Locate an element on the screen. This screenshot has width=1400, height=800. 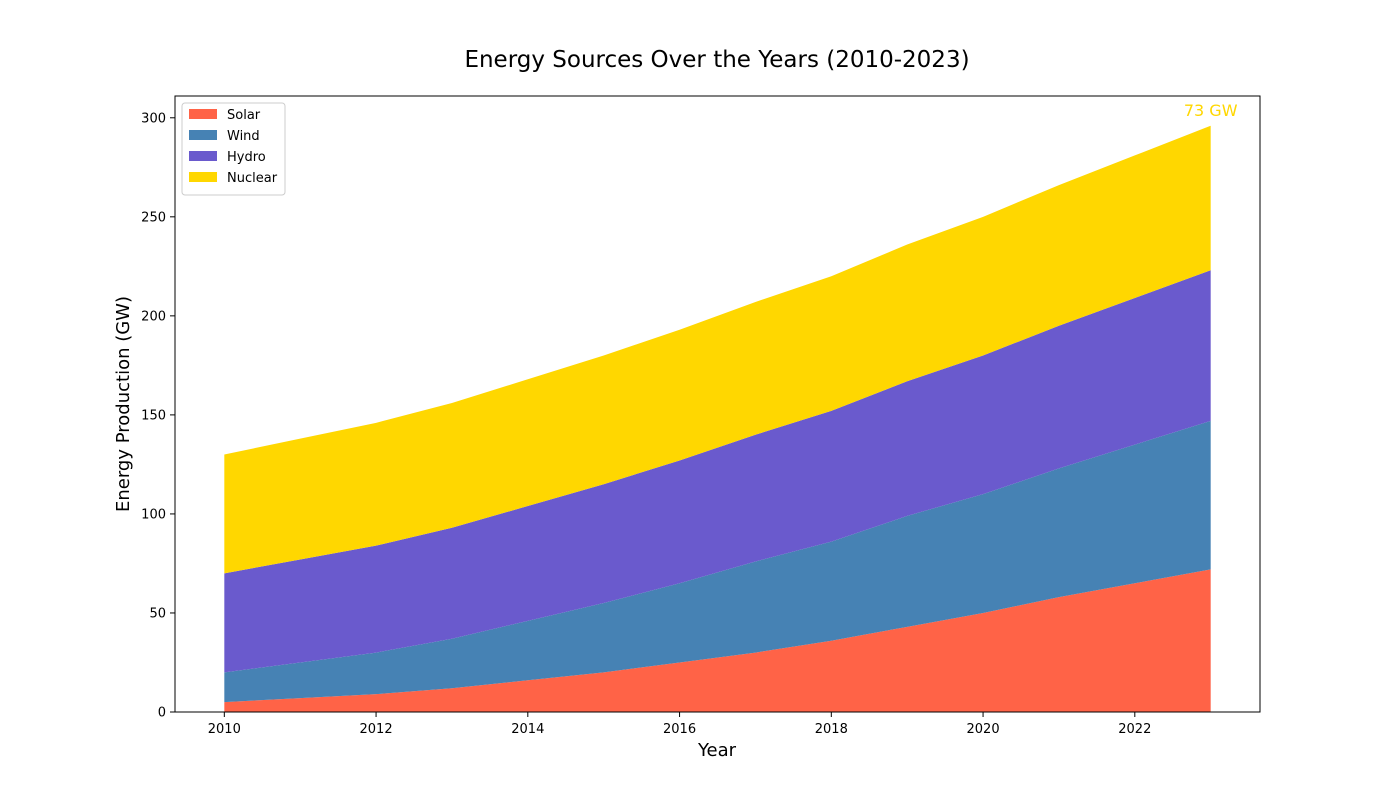
legend-swatch-wind is located at coordinates (203, 135).